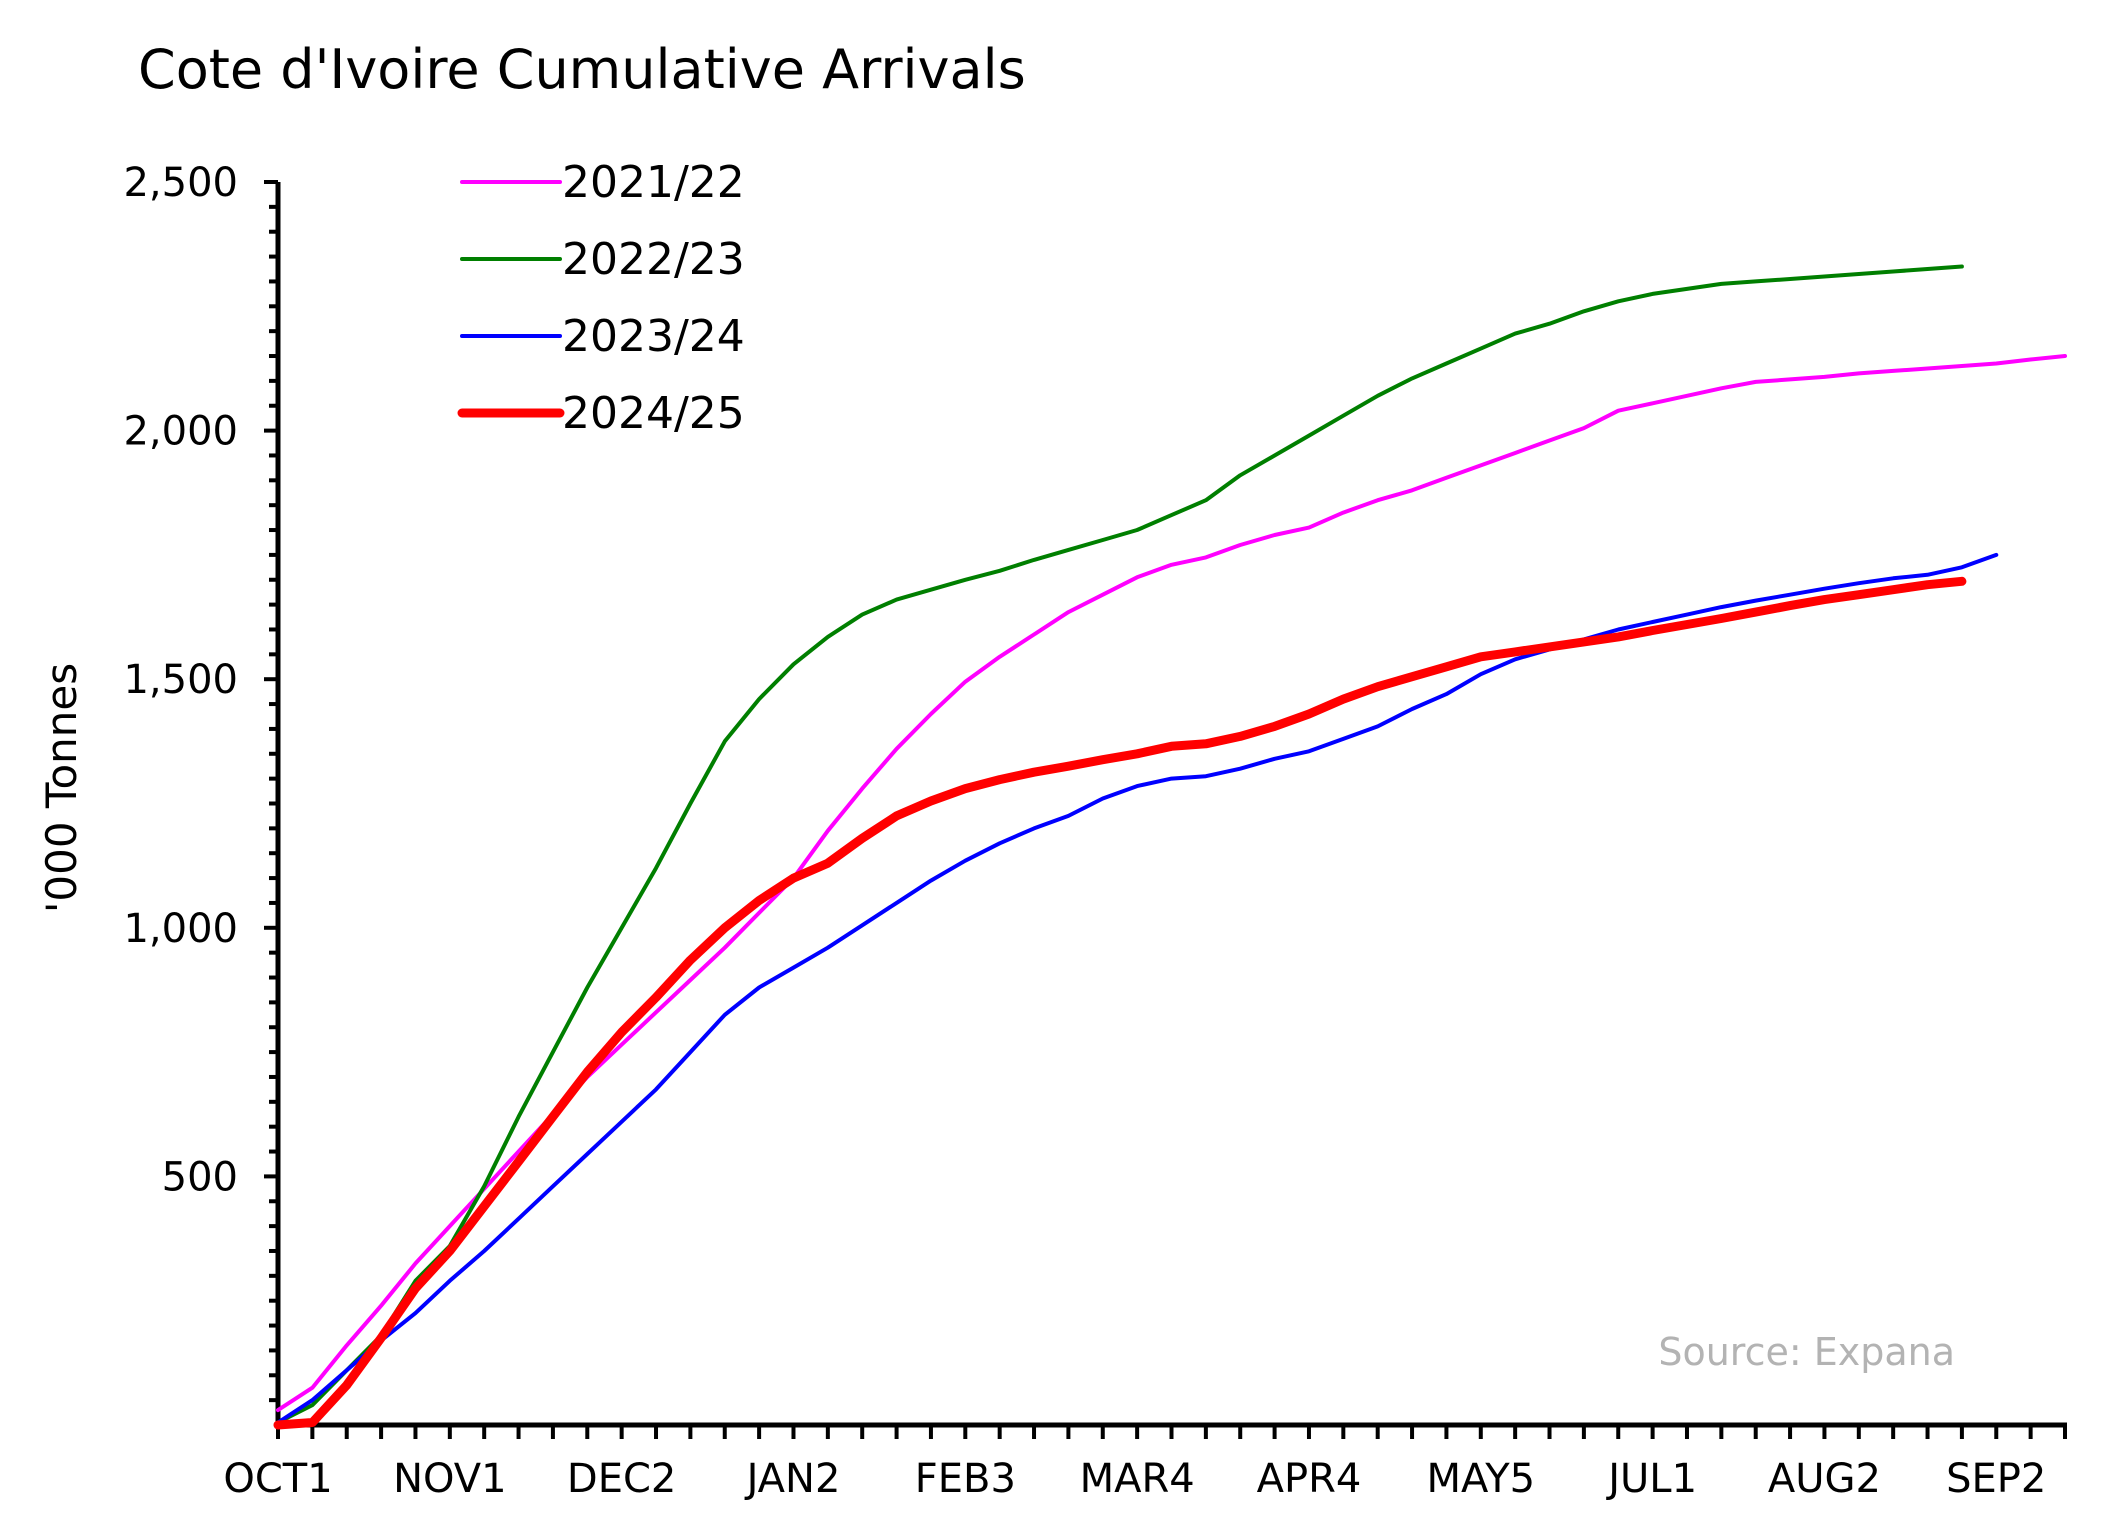 This screenshot has height=1531, width=2126. Describe the element at coordinates (1309, 1479) in the screenshot. I see `x-tick-label: APR4` at that location.